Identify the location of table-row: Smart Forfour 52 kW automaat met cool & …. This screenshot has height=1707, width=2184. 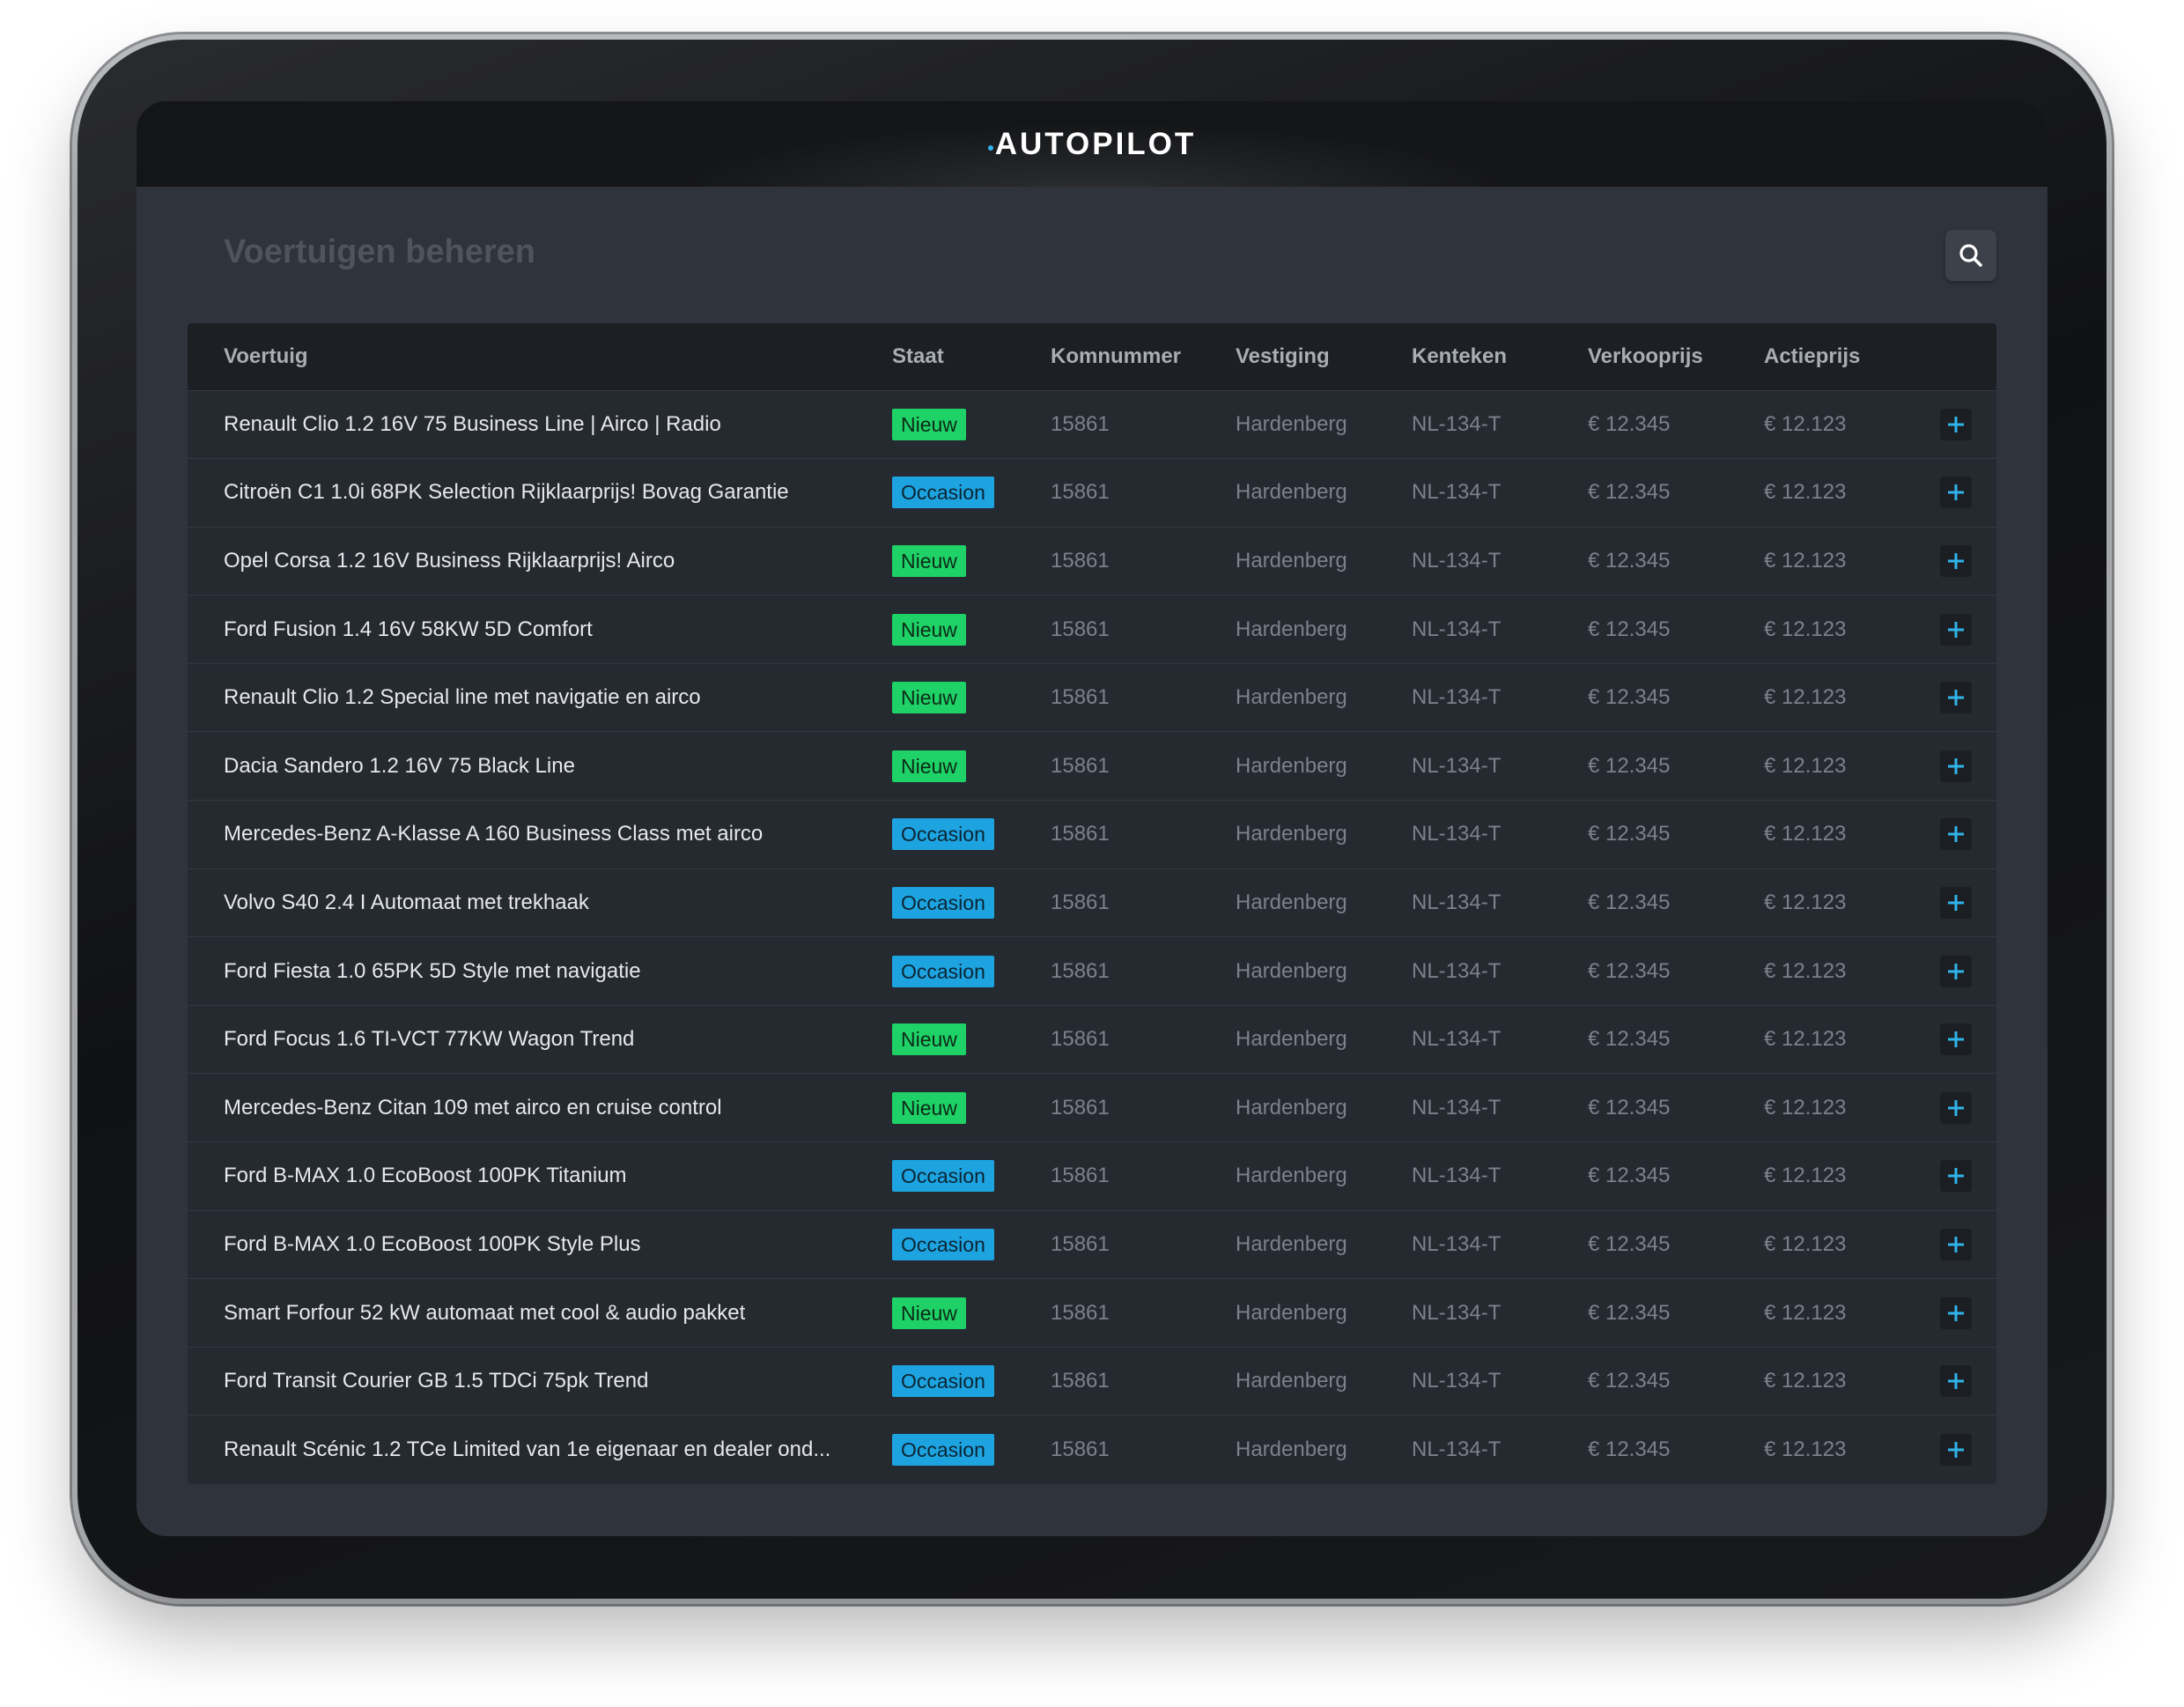
(1092, 1313).